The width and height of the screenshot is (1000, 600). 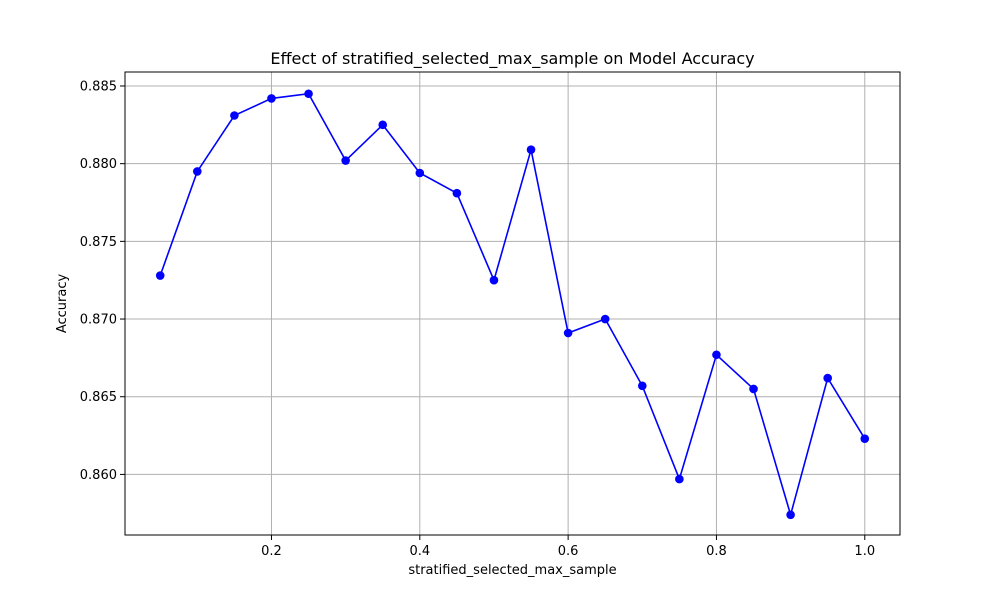 I want to click on y-tick-label: 0.860, so click(x=98, y=475).